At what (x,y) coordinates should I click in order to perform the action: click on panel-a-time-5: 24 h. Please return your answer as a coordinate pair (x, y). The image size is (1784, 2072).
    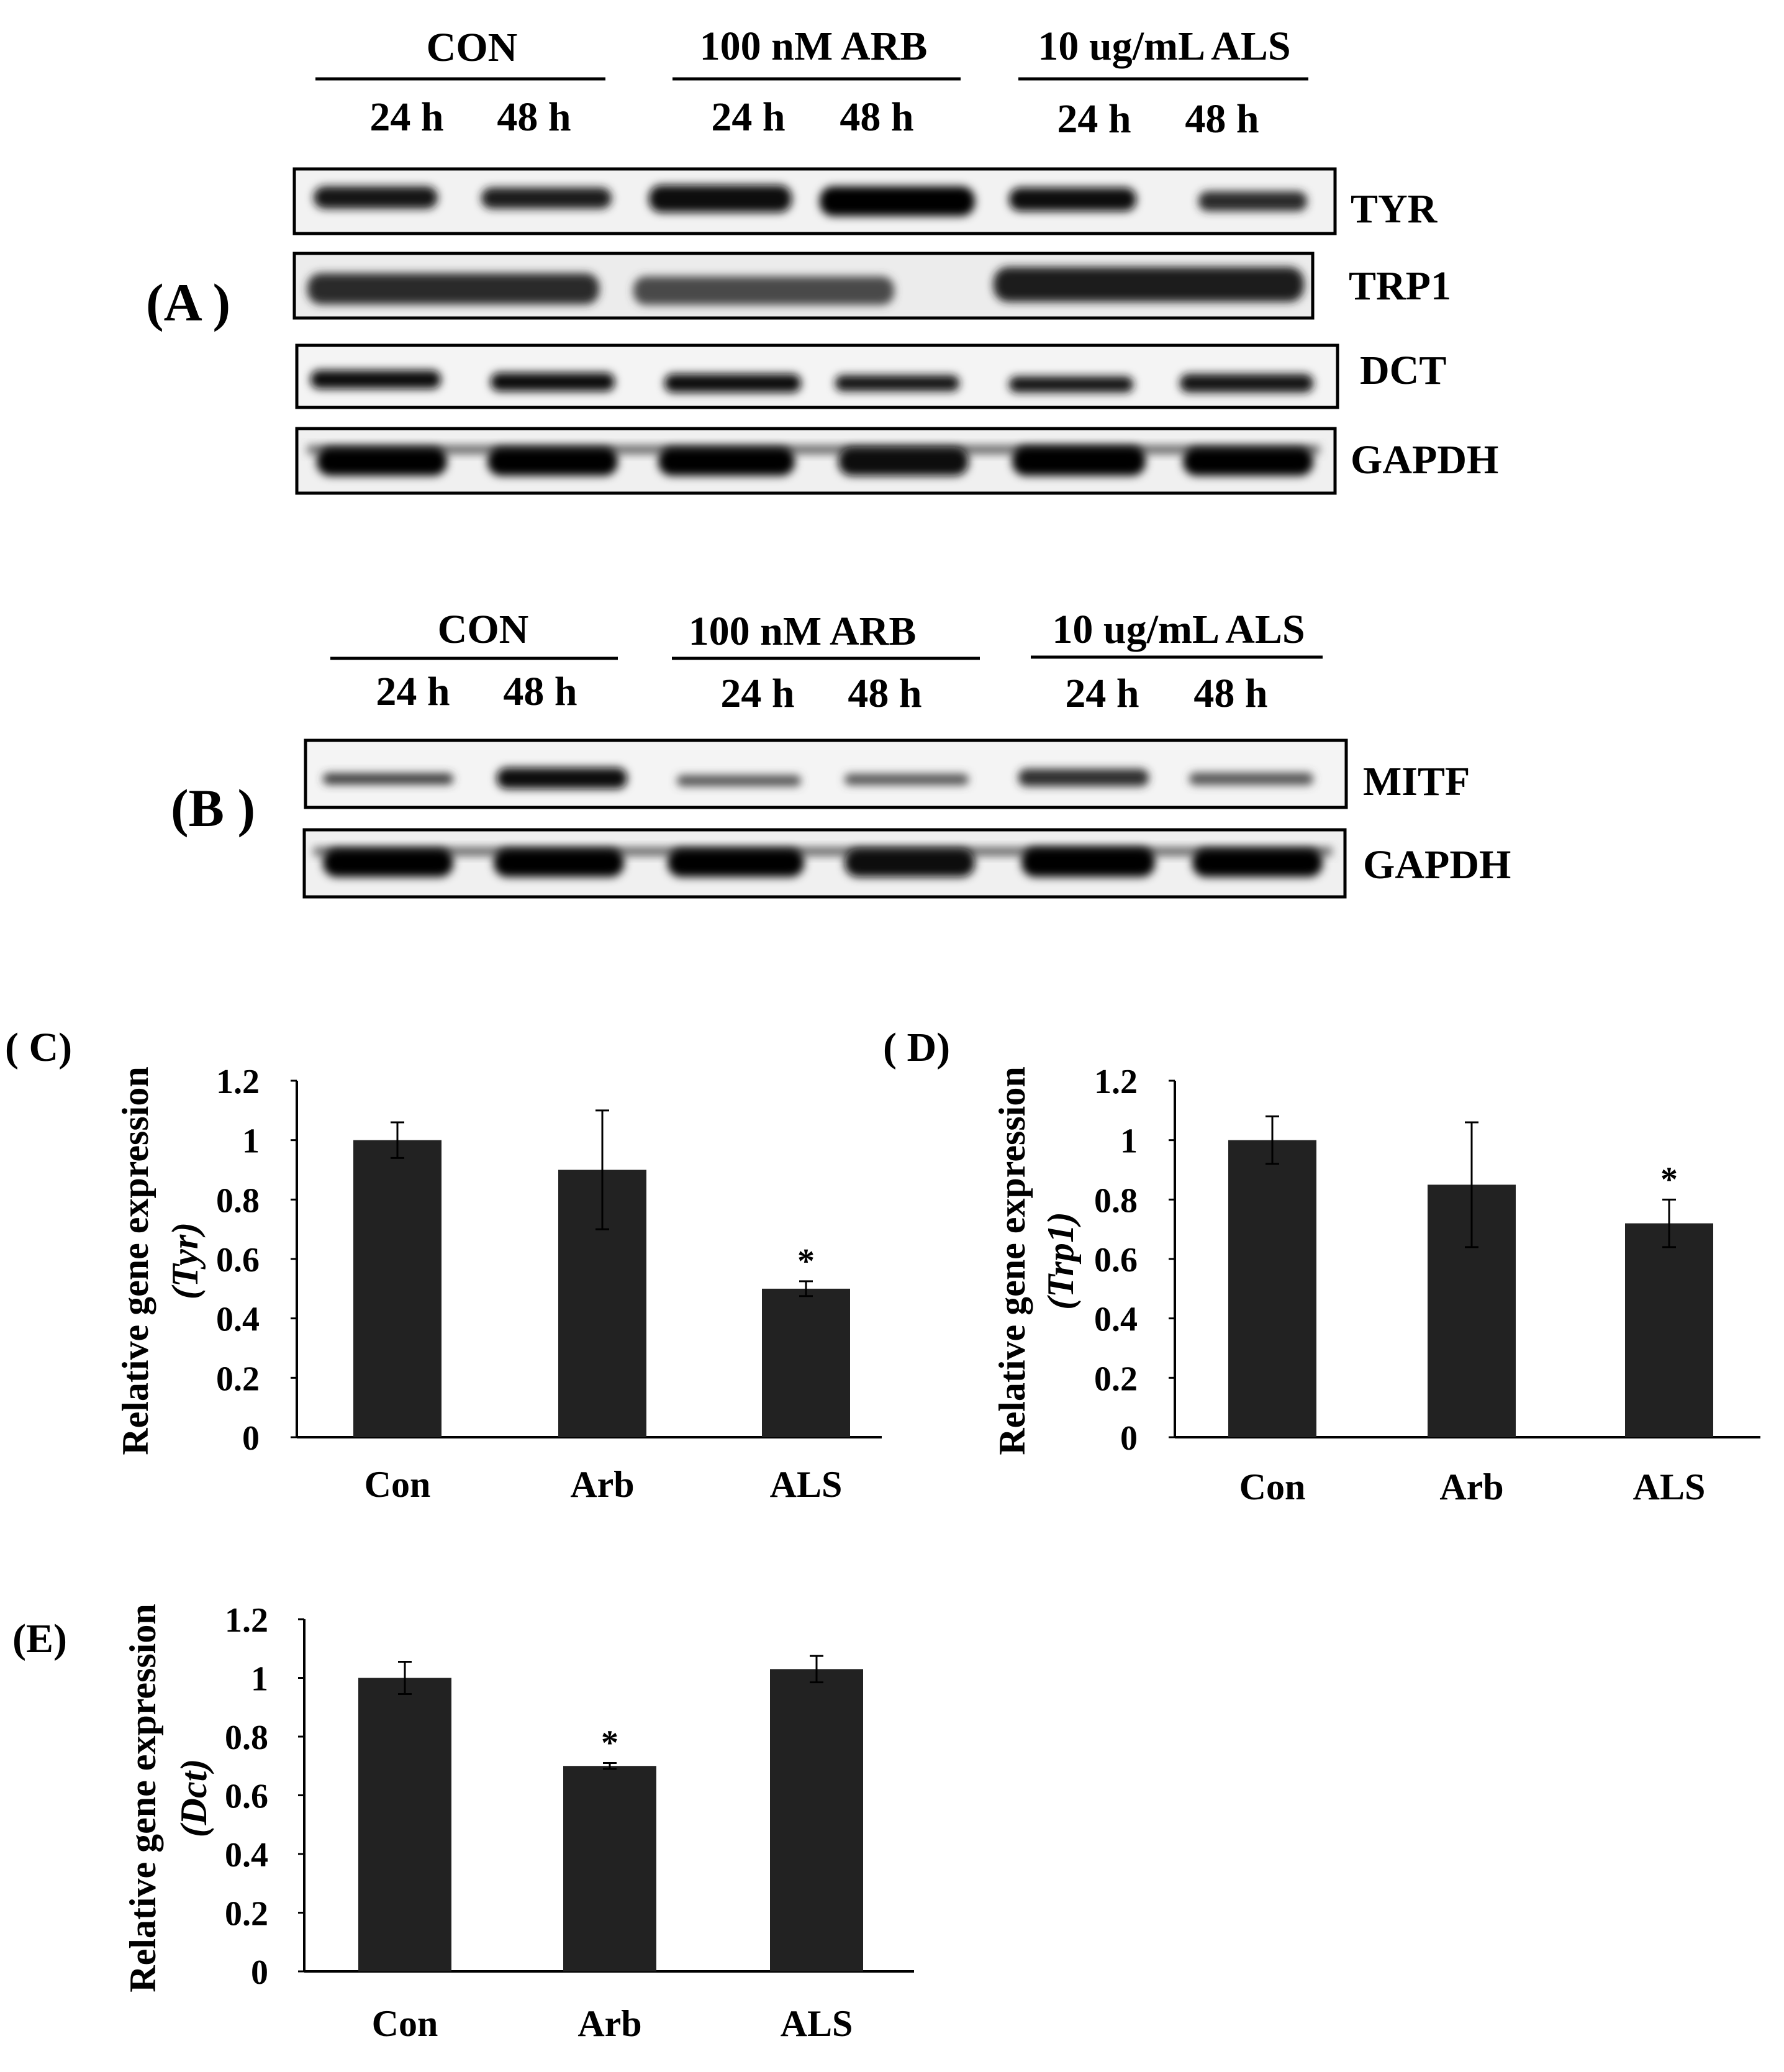
    Looking at the image, I should click on (1094, 119).